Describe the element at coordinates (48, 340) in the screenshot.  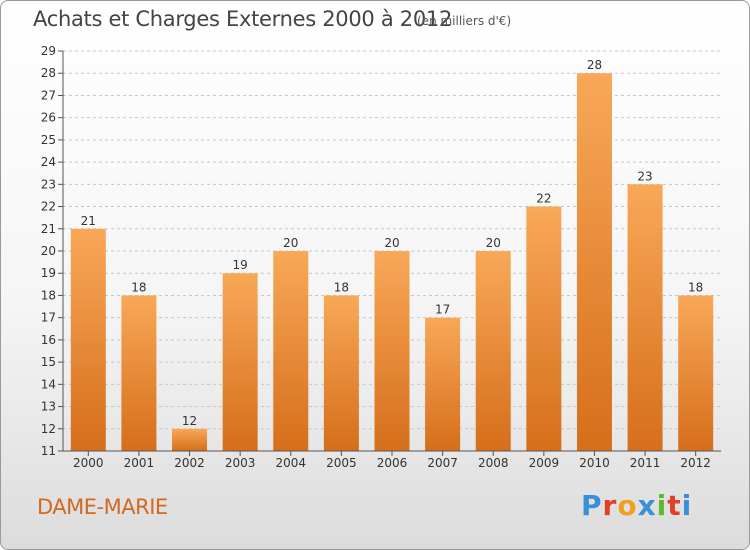
I see `y-tick-label: 16` at that location.